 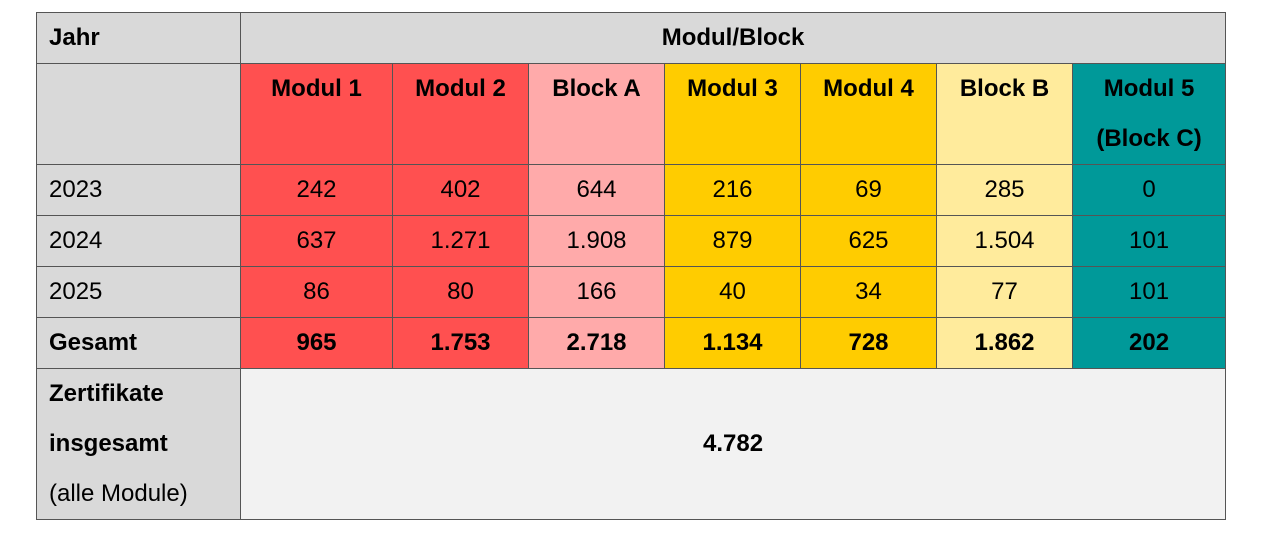 What do you see at coordinates (1004, 88) in the screenshot?
I see `column-label: Block B` at bounding box center [1004, 88].